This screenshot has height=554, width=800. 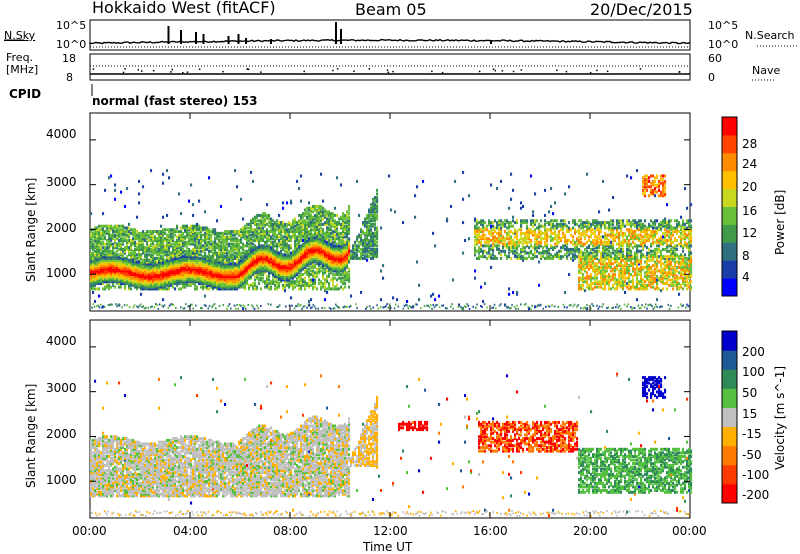 What do you see at coordinates (61, 388) in the screenshot?
I see `velocity-ytick-3000: 3000` at bounding box center [61, 388].